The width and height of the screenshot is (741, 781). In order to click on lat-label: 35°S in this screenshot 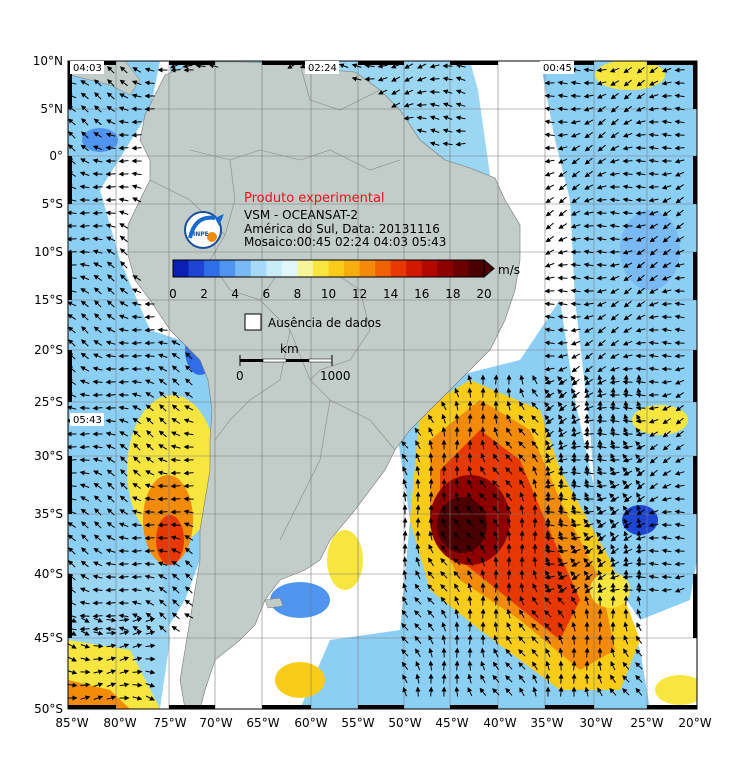, I will do `click(48, 514)`.